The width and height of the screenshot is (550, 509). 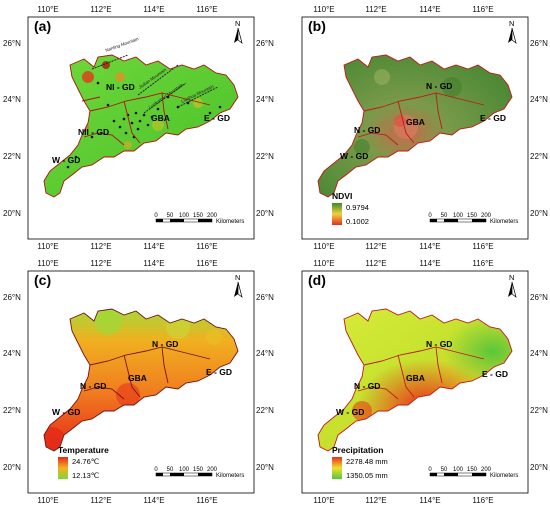 What do you see at coordinates (357, 221) in the screenshot?
I see `legend-min: 0.1002` at bounding box center [357, 221].